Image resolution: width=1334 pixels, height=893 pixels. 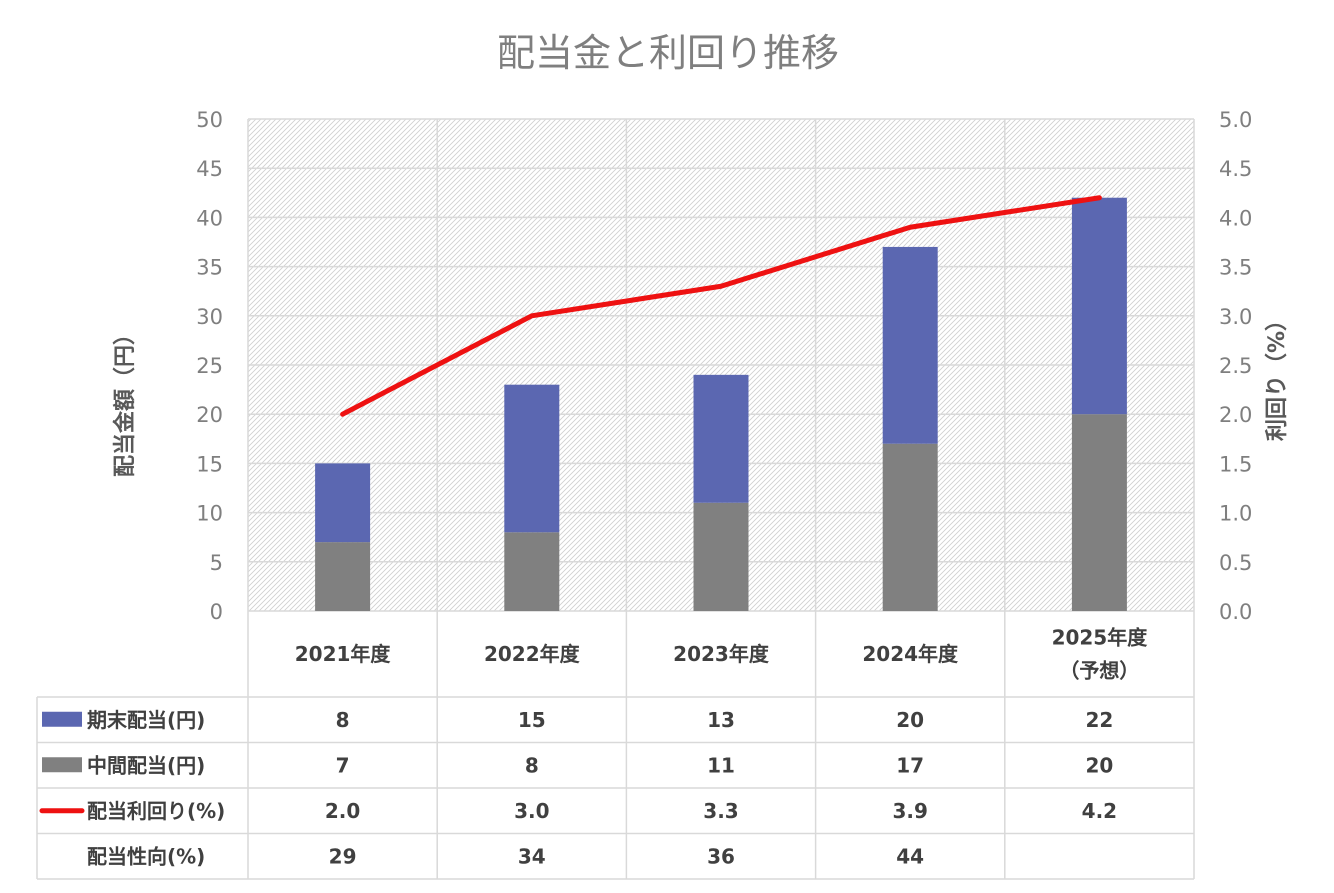 I want to click on row-label-yield: 配当利回り(%), so click(x=156, y=811).